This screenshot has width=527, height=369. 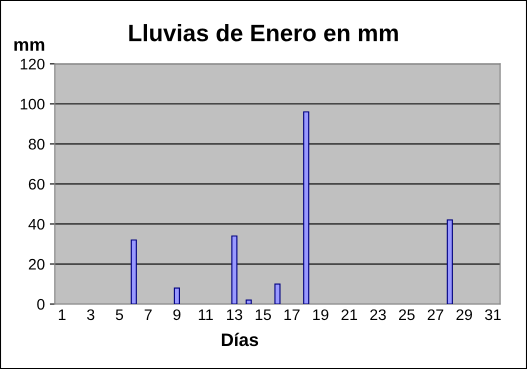 What do you see at coordinates (320, 314) in the screenshot?
I see `x-tick-label: 19` at bounding box center [320, 314].